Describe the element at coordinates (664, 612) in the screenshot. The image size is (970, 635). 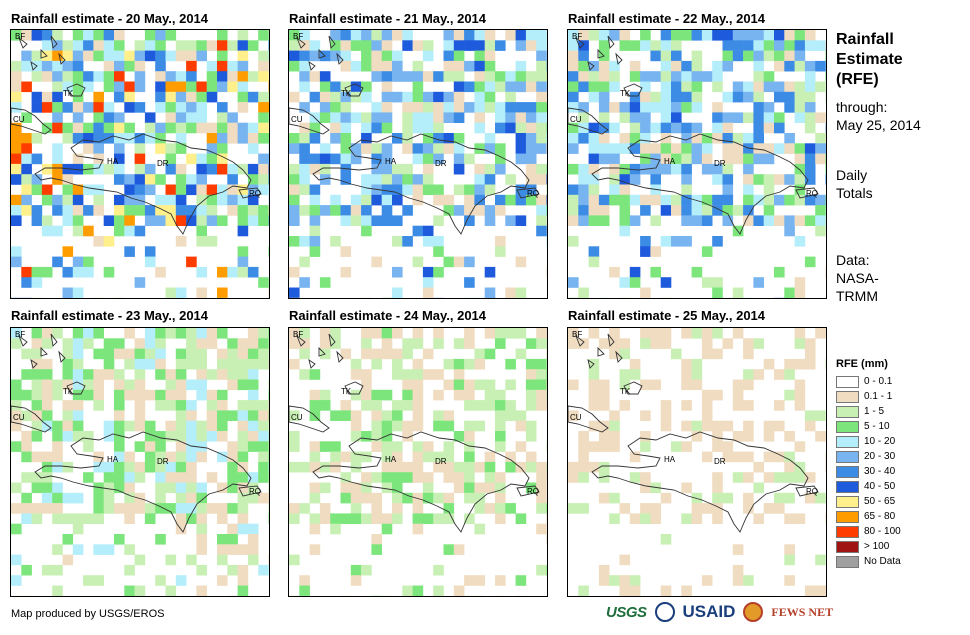
I see `usaid-seal-icon` at that location.